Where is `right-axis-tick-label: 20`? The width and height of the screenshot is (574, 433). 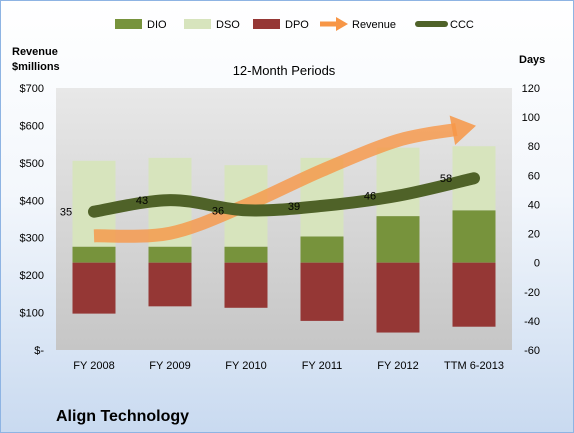
right-axis-tick-label: 20 is located at coordinates (534, 235).